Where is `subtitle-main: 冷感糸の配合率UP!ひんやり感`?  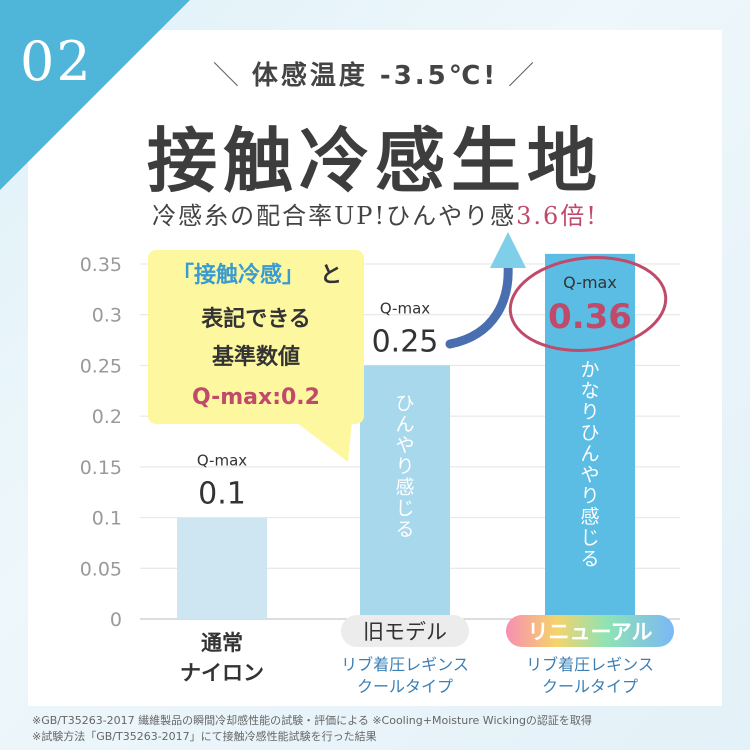 subtitle-main: 冷感糸の配合率UP!ひんやり感 is located at coordinates (334, 216).